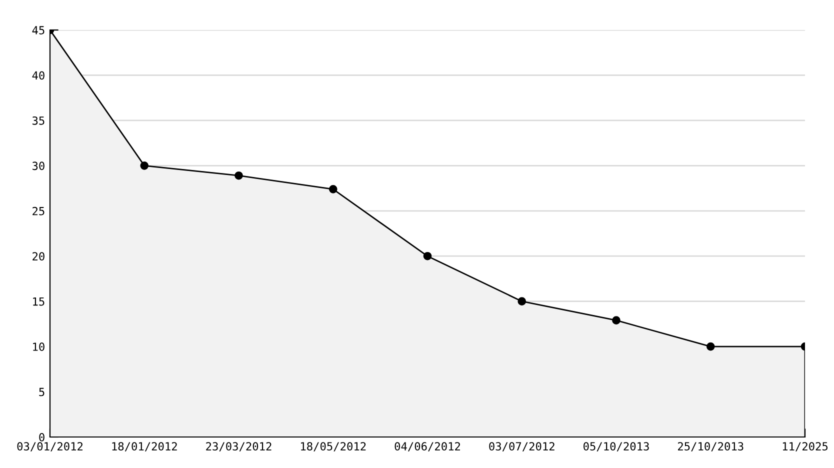 This screenshot has height=468, width=834. I want to click on y-tick-label: 0, so click(41, 437).